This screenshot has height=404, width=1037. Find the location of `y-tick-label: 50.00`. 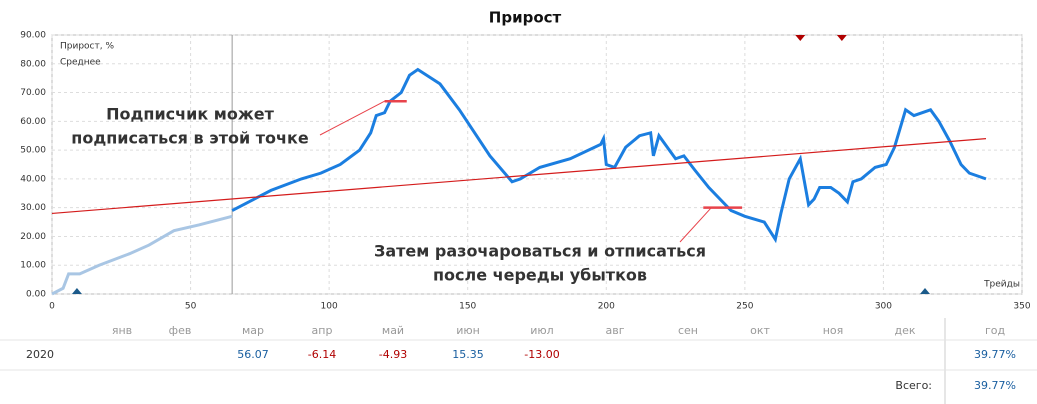

y-tick-label: 50.00 is located at coordinates (33, 151).